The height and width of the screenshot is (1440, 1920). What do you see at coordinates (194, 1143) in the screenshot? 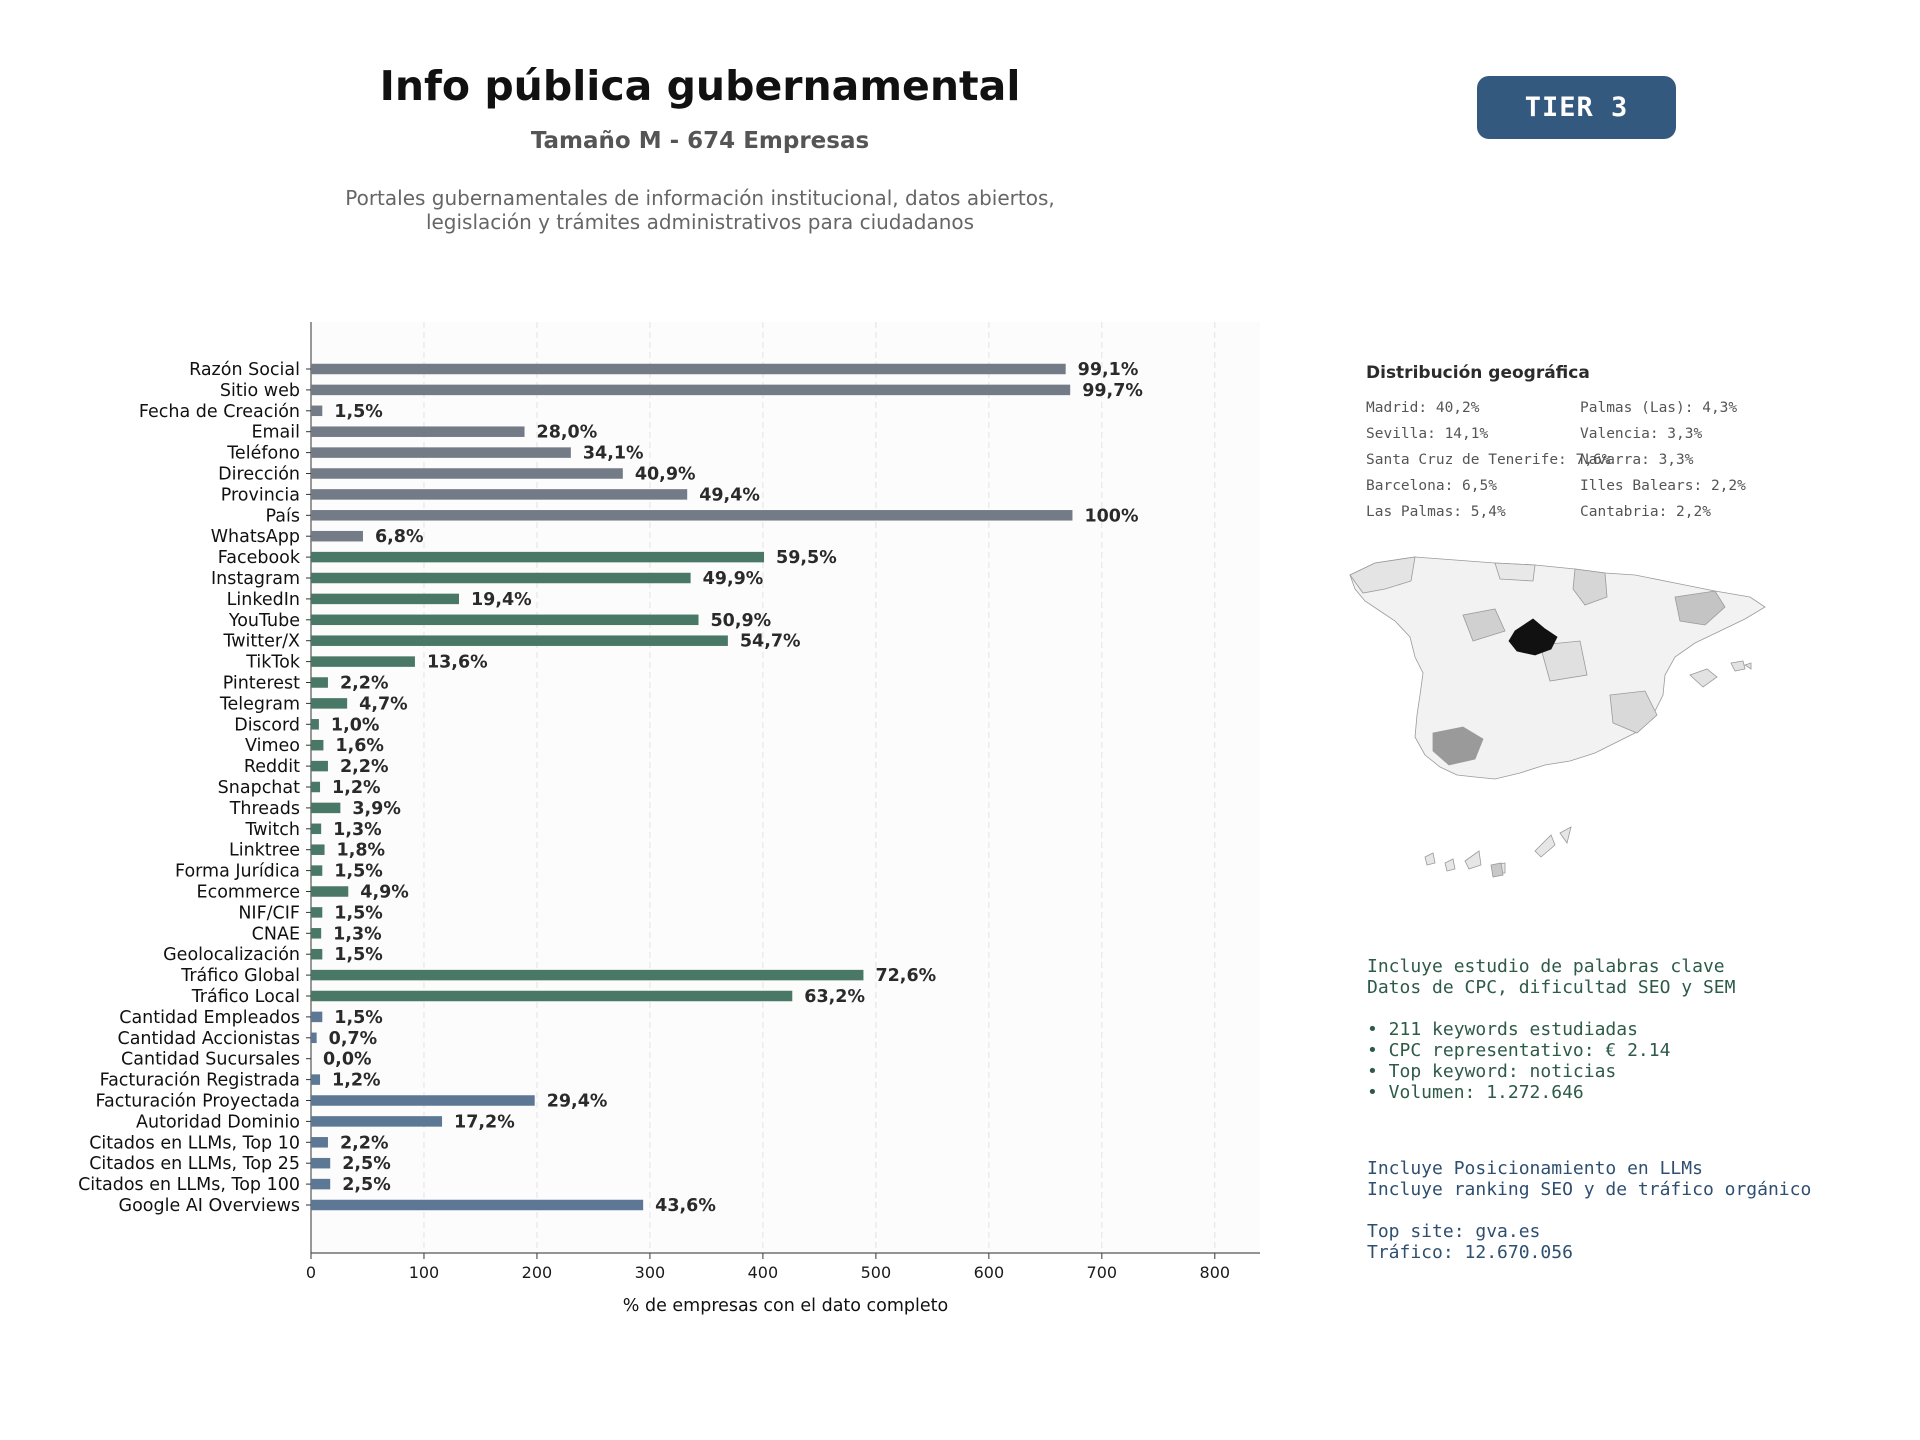
I see `category-label: Citados en LLMs, Top 10` at bounding box center [194, 1143].